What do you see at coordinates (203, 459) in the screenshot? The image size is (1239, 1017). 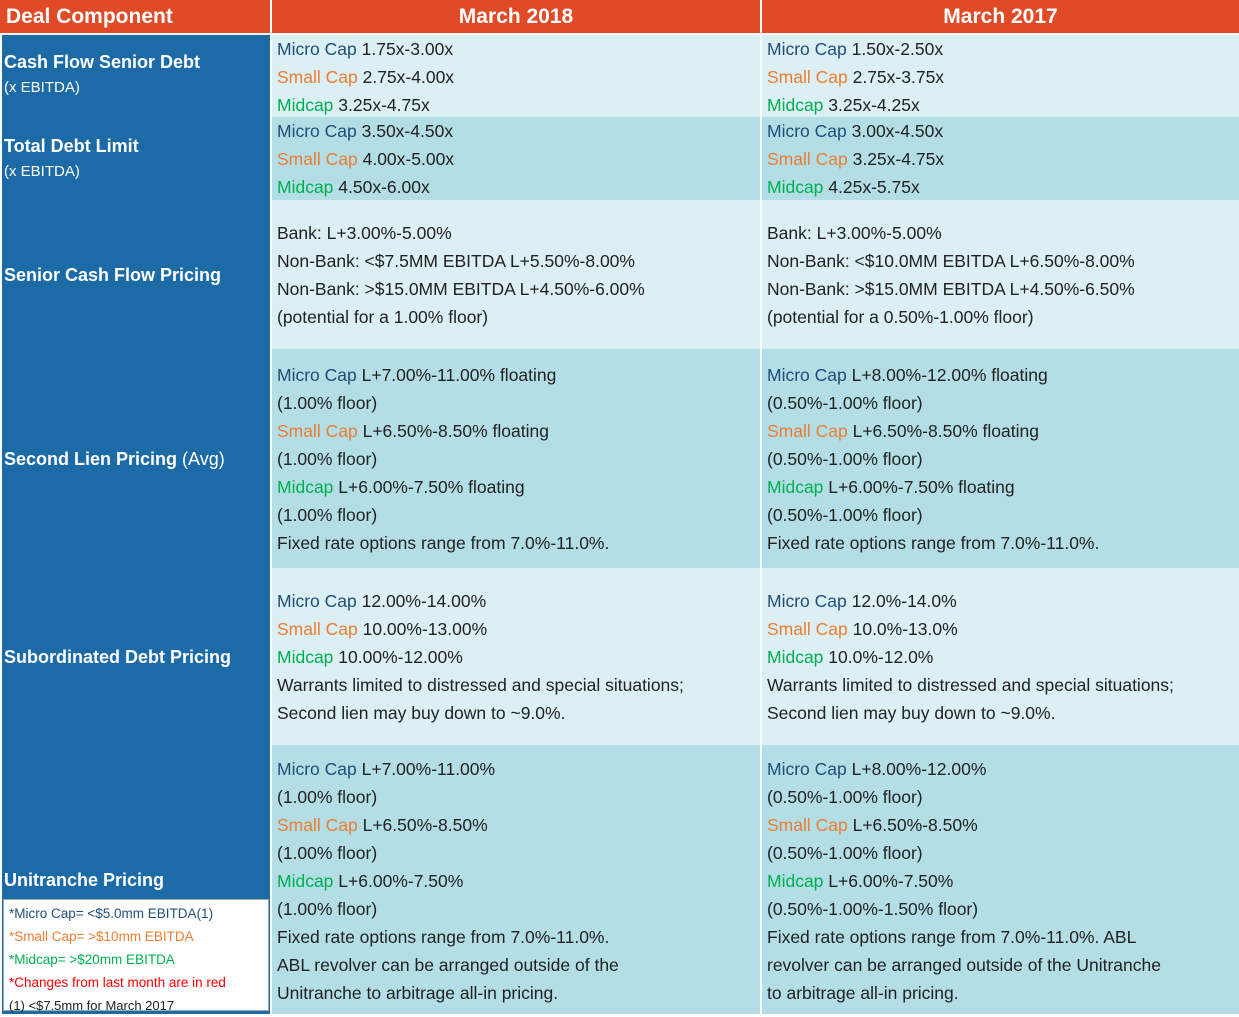 I see `row-label-suffix: (Avg)` at bounding box center [203, 459].